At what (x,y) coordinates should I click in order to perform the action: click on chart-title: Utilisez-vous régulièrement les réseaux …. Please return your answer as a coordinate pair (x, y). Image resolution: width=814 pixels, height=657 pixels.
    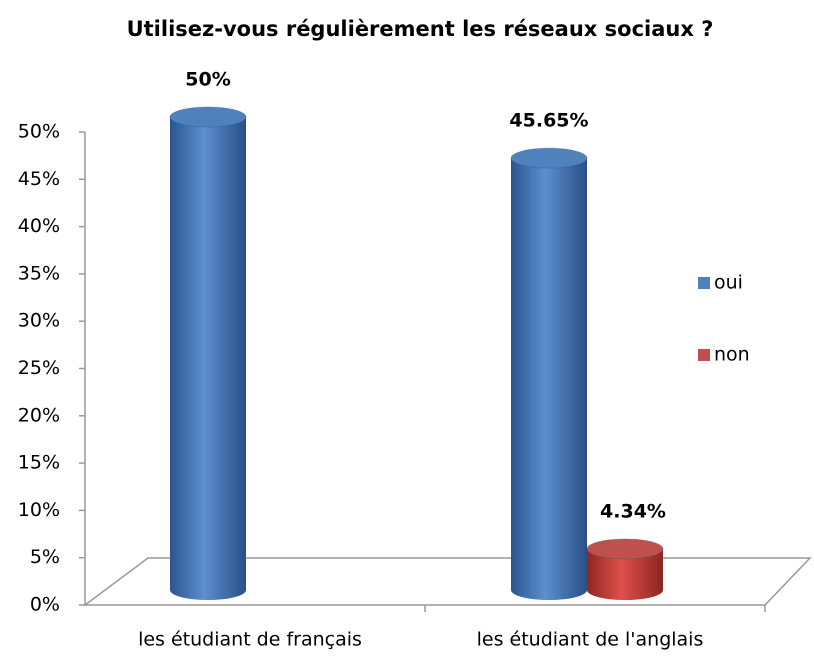
    Looking at the image, I should click on (420, 29).